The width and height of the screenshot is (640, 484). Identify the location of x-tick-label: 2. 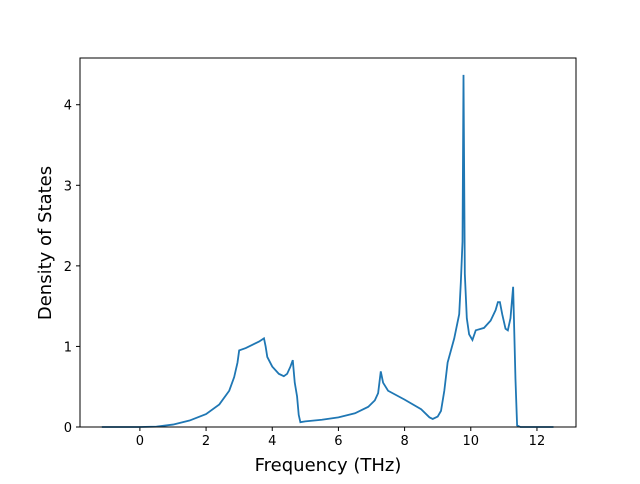
(206, 441).